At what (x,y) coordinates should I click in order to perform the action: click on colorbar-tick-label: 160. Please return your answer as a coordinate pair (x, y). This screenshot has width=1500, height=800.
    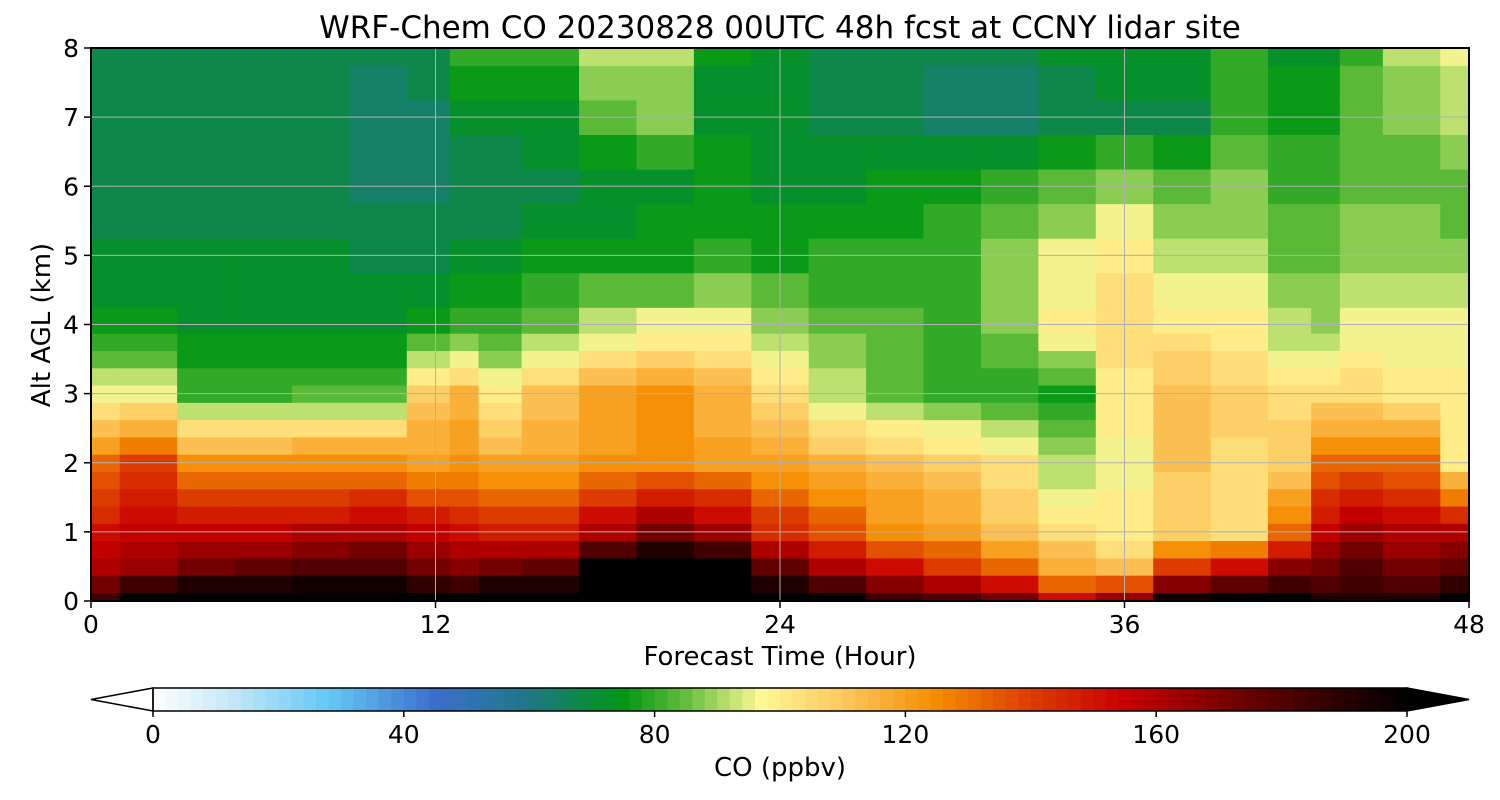
    Looking at the image, I should click on (1156, 734).